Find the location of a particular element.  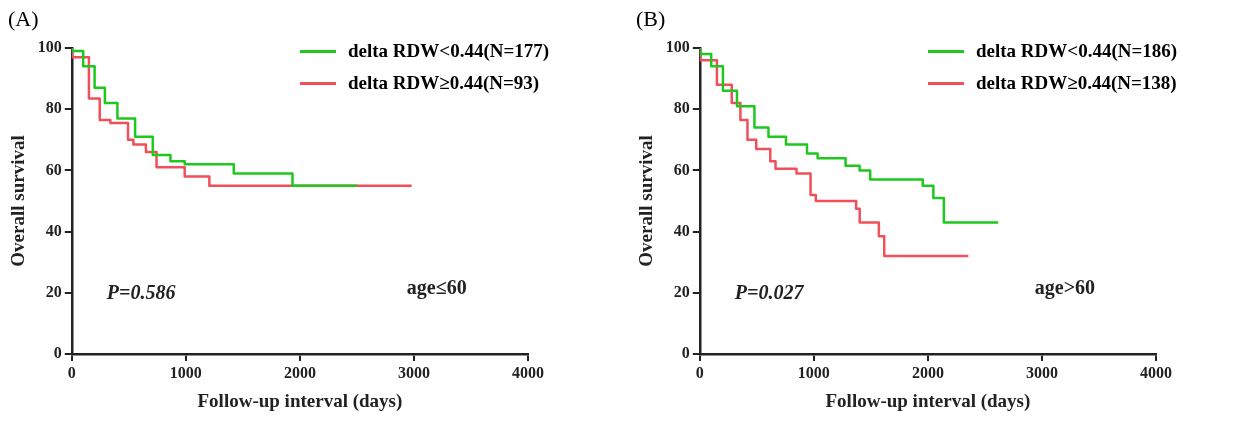

legend-label: delta RDW≥0.44(N=93) is located at coordinates (444, 83).